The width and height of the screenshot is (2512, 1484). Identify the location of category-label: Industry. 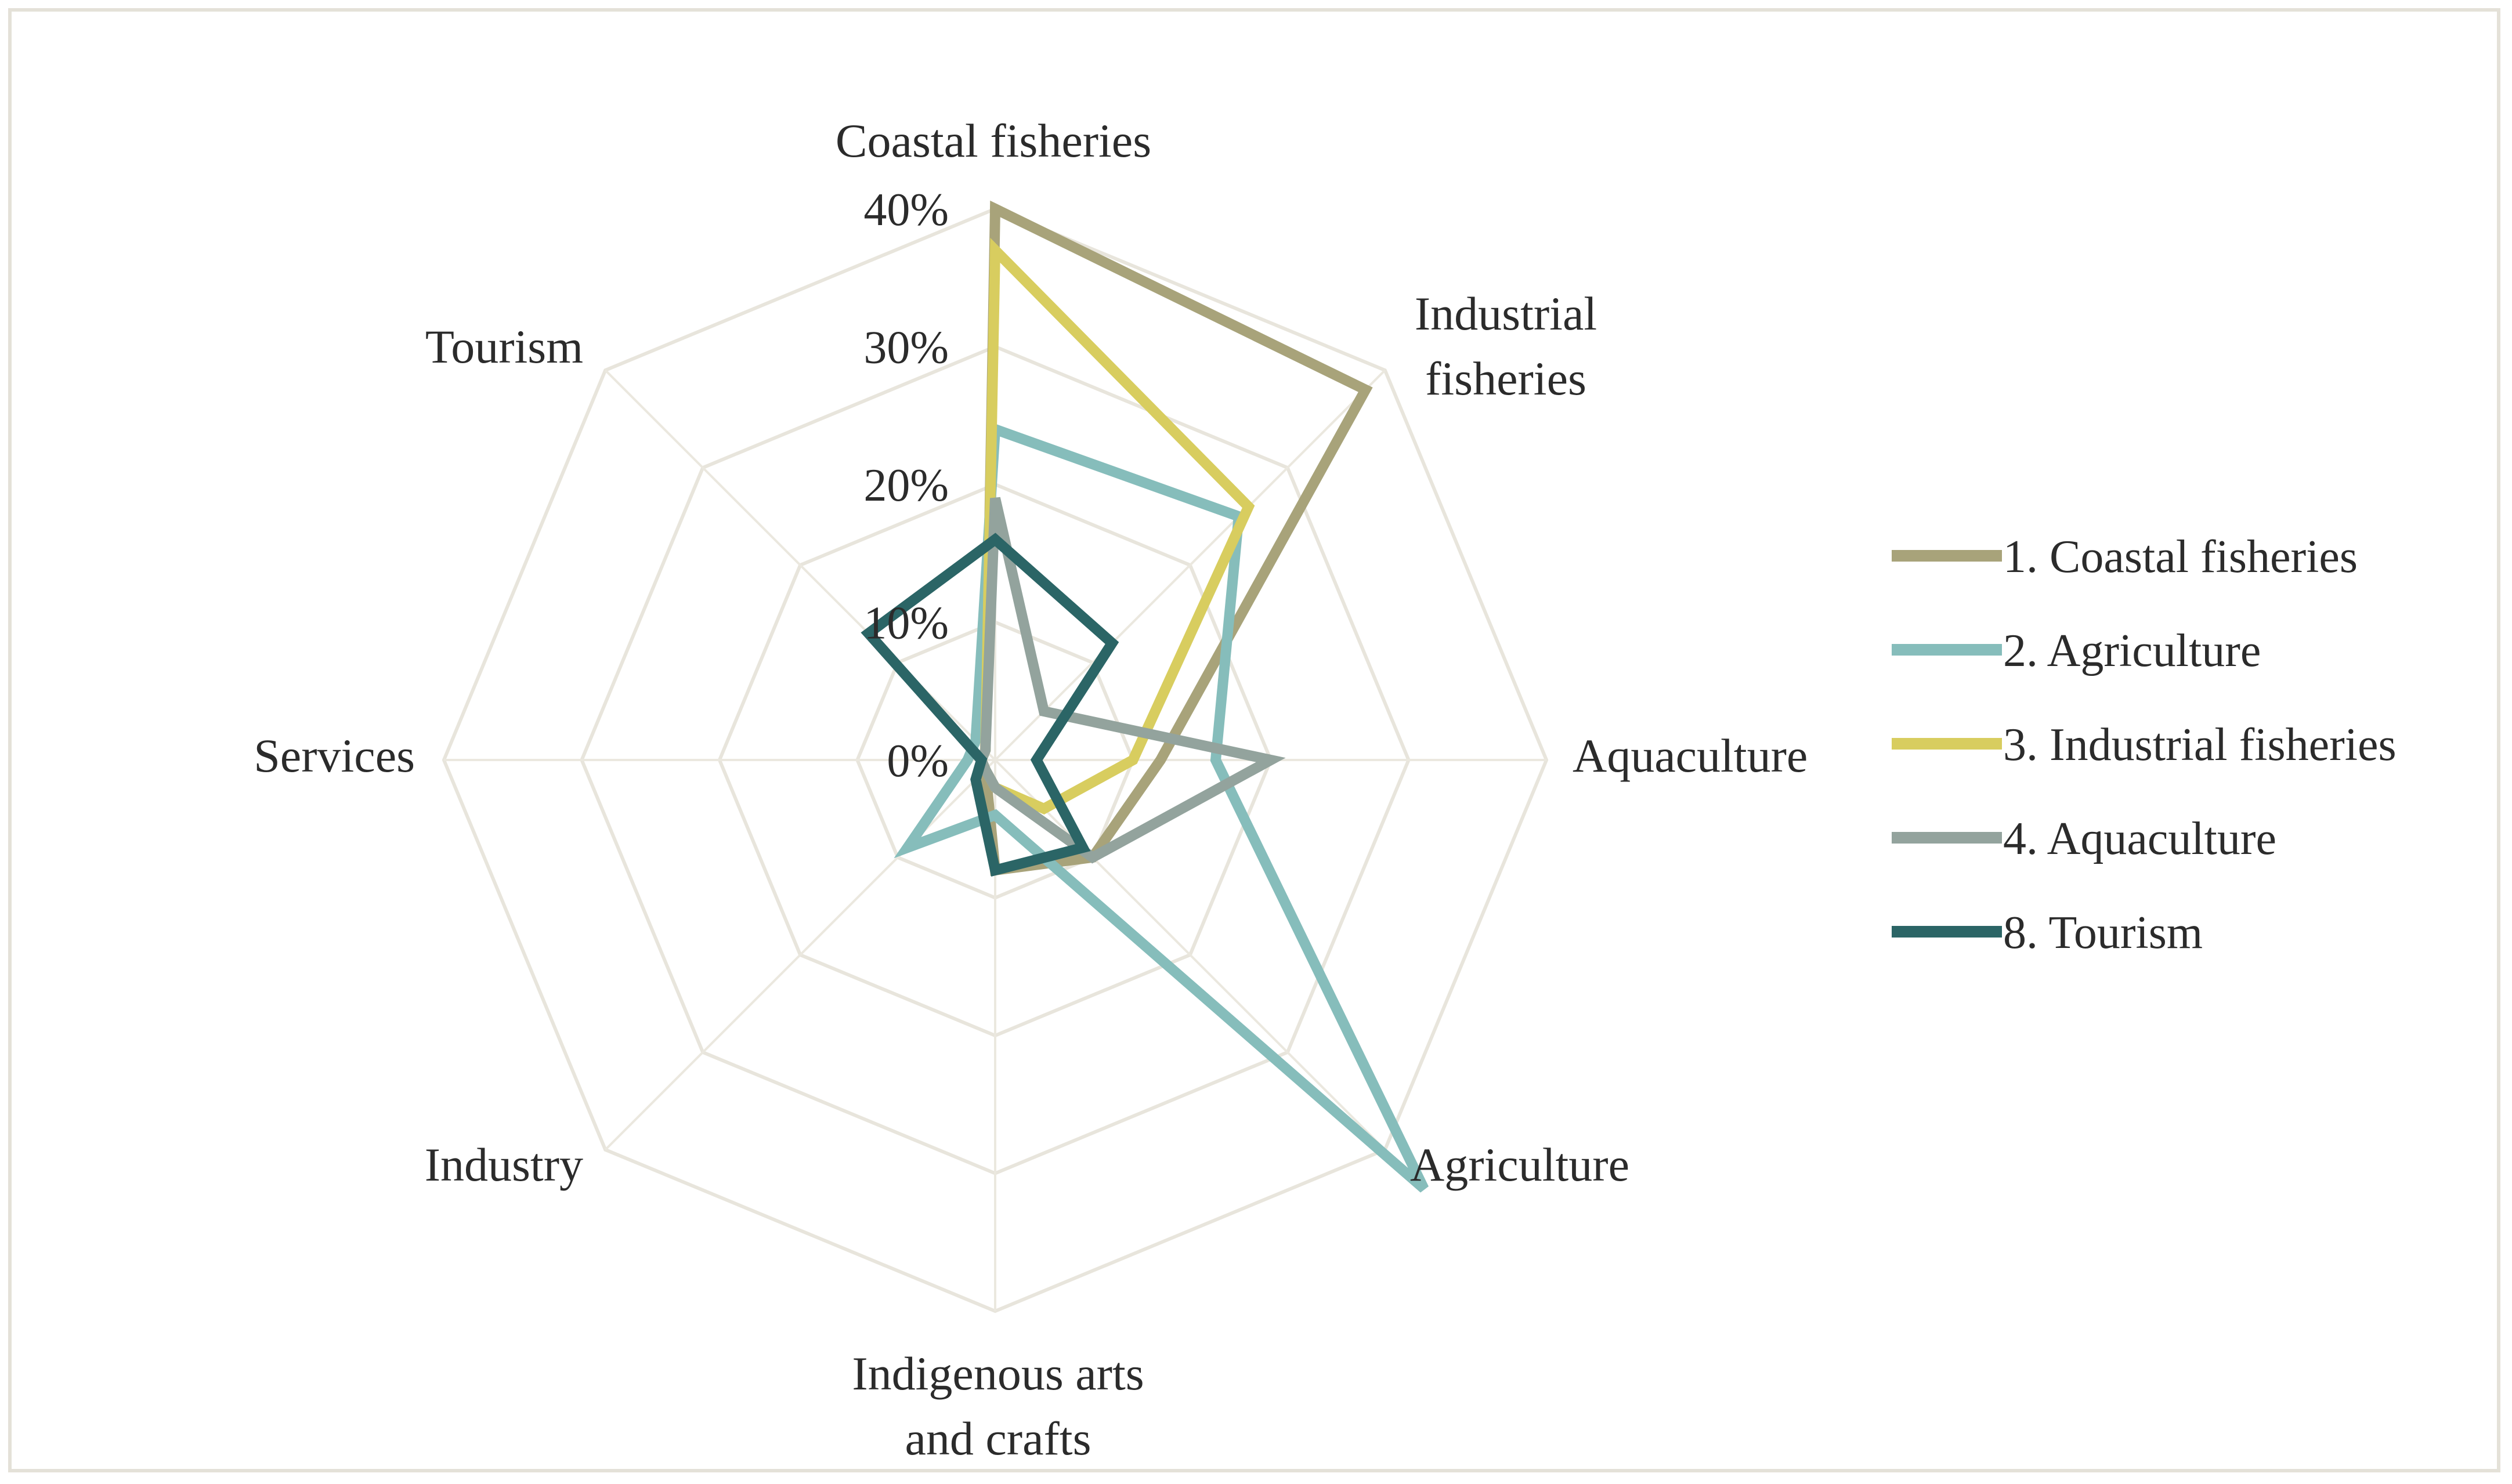
(504, 1164).